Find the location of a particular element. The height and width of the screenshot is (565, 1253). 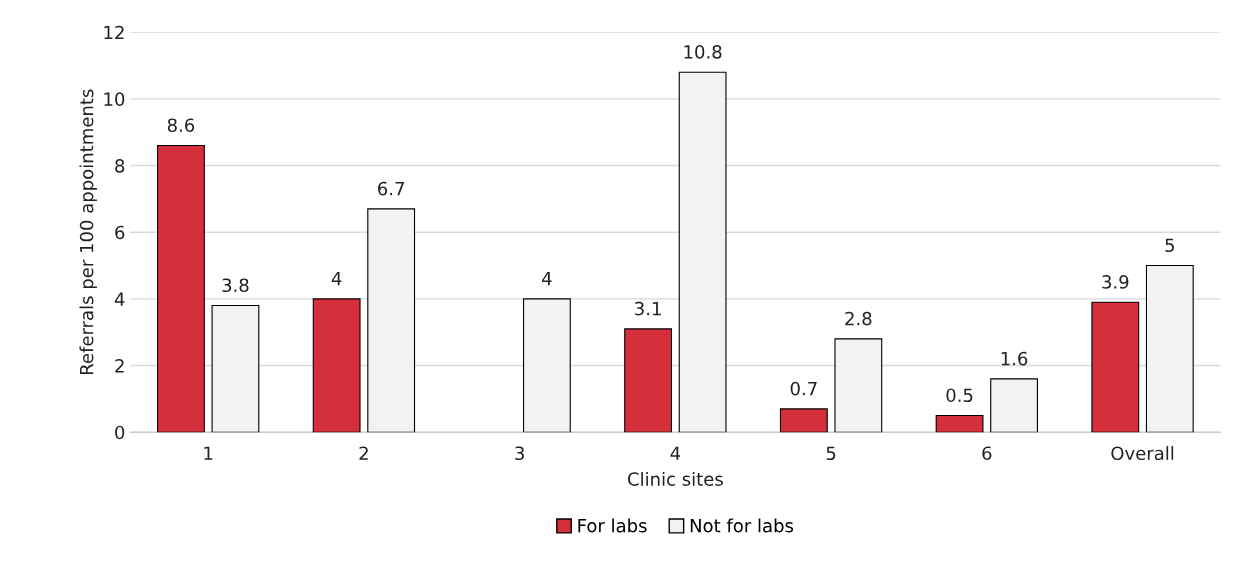

data-label: 0.5 is located at coordinates (959, 395).